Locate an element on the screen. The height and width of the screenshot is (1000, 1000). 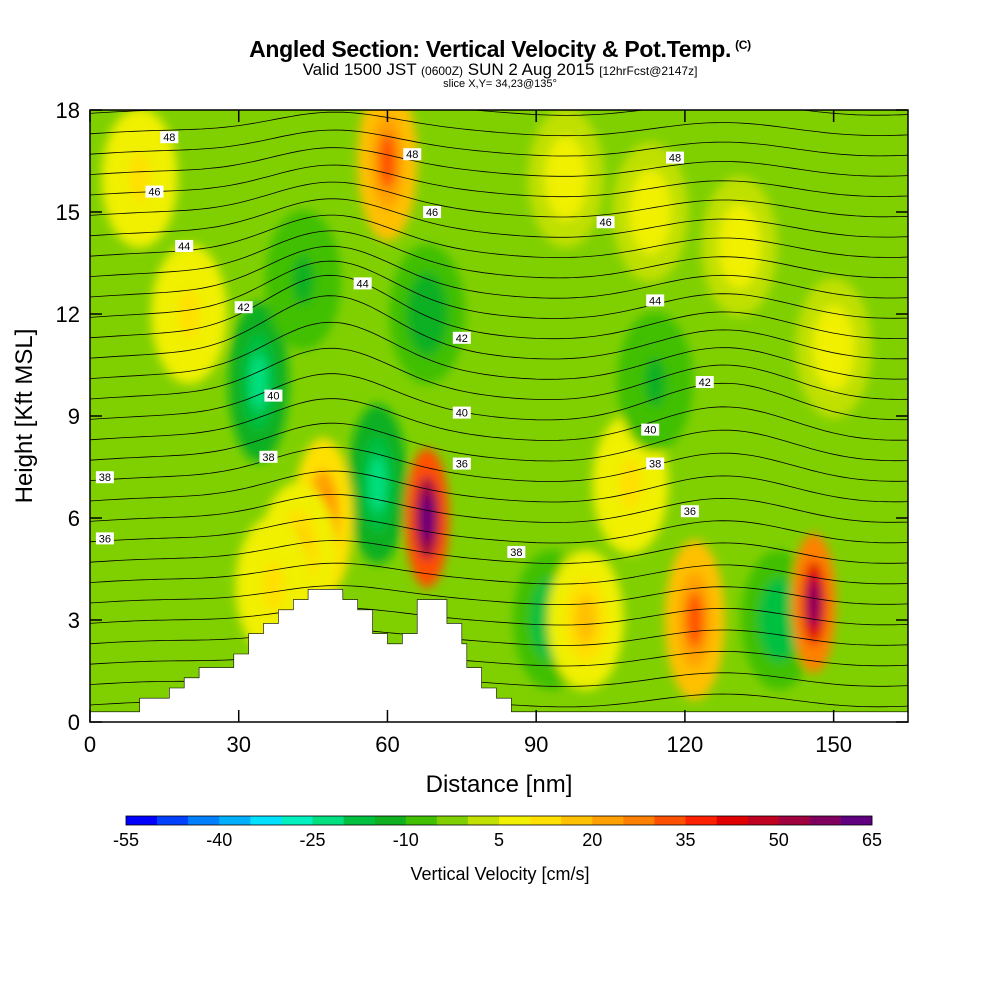
y-tick-label: 18 is located at coordinates (68, 110).